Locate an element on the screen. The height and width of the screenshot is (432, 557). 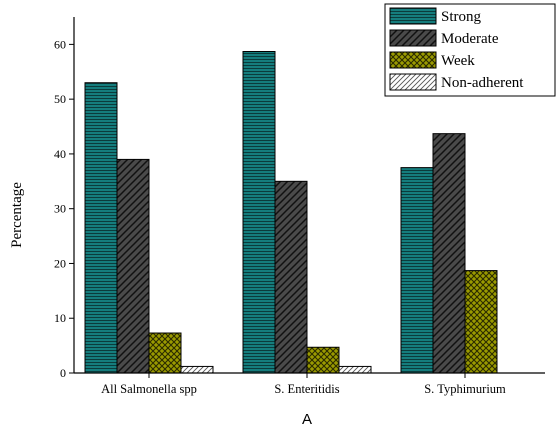
y-ticks-group: 0 10 20 30 40 50 60 is located at coordinates (64, 208).